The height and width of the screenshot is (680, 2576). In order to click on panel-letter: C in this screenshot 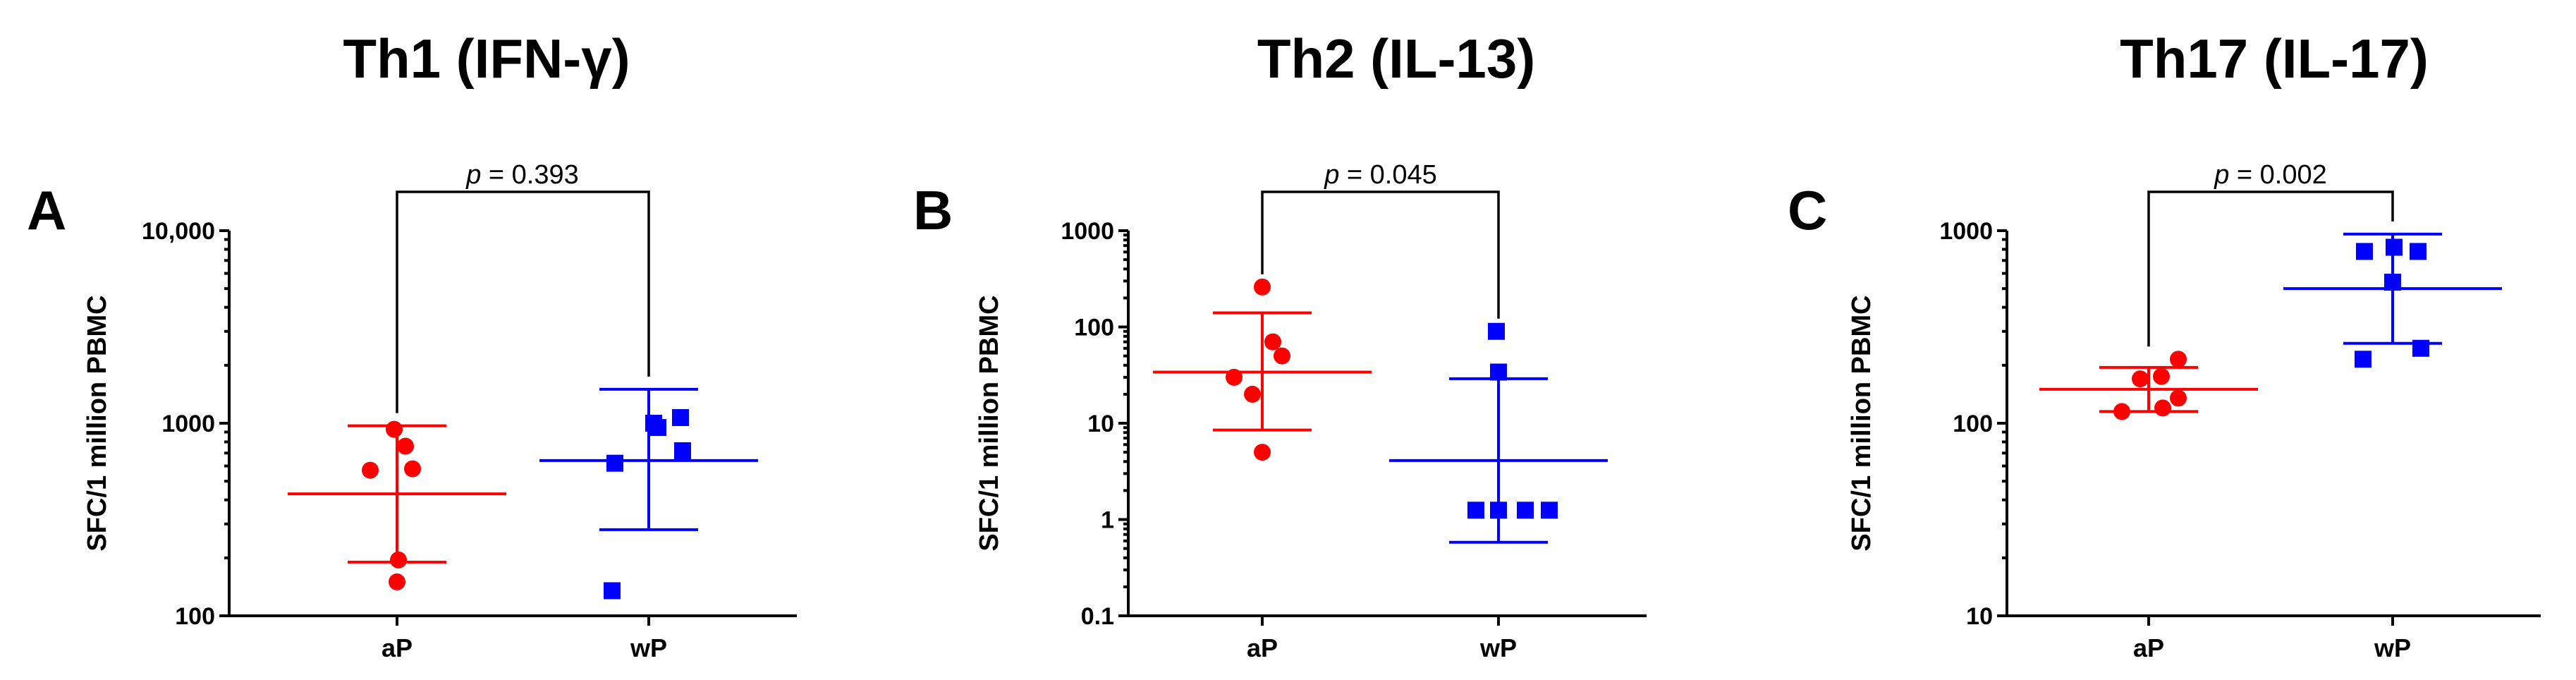, I will do `click(1808, 210)`.